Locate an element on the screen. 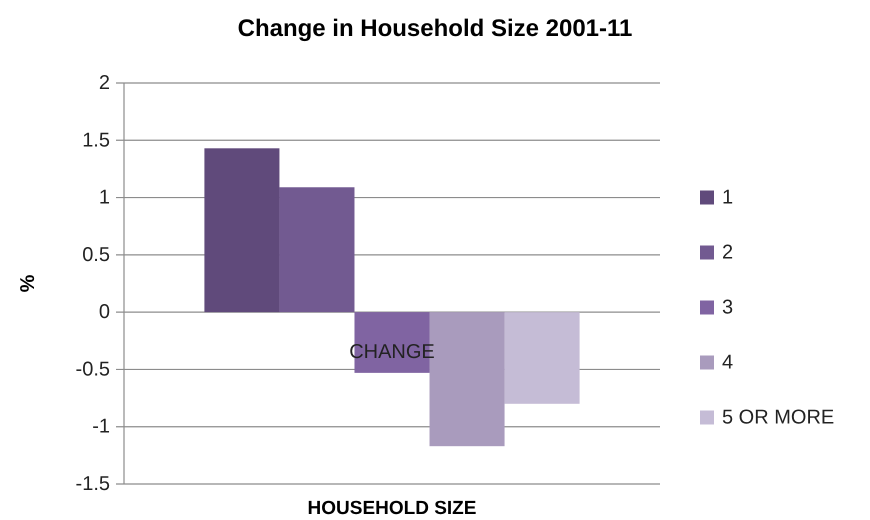 Image resolution: width=870 pixels, height=520 pixels. legend-label: 2 is located at coordinates (728, 253).